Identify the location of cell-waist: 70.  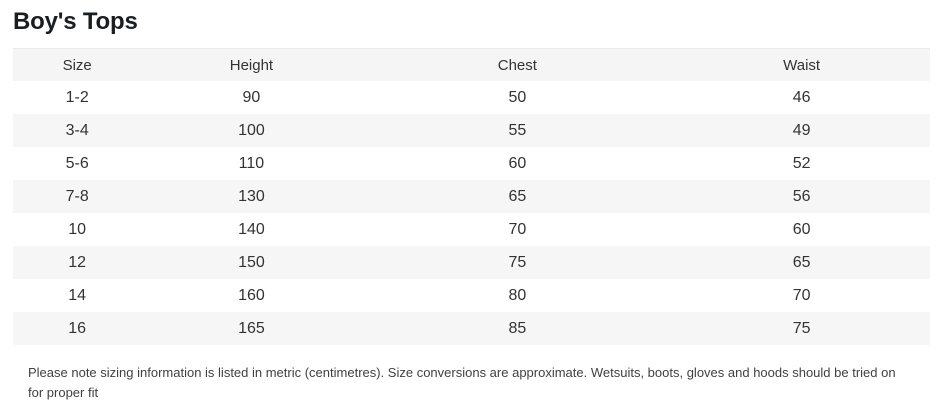
(801, 295).